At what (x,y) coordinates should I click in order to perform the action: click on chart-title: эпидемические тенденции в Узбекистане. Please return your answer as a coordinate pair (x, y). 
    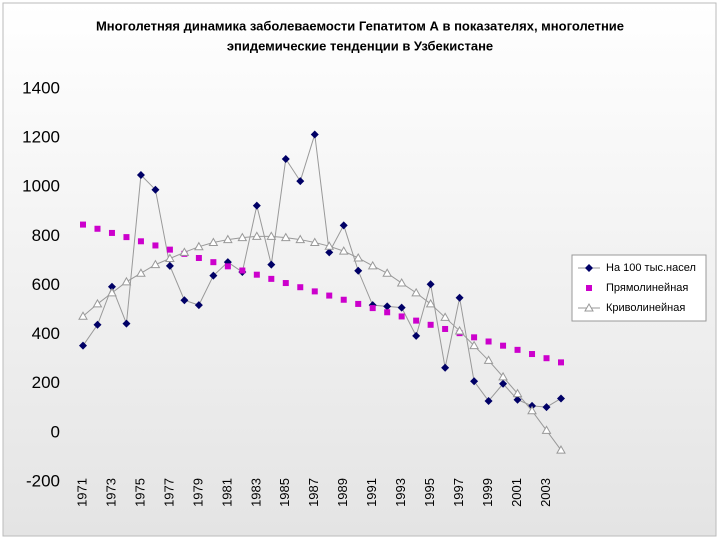
    Looking at the image, I should click on (360, 45).